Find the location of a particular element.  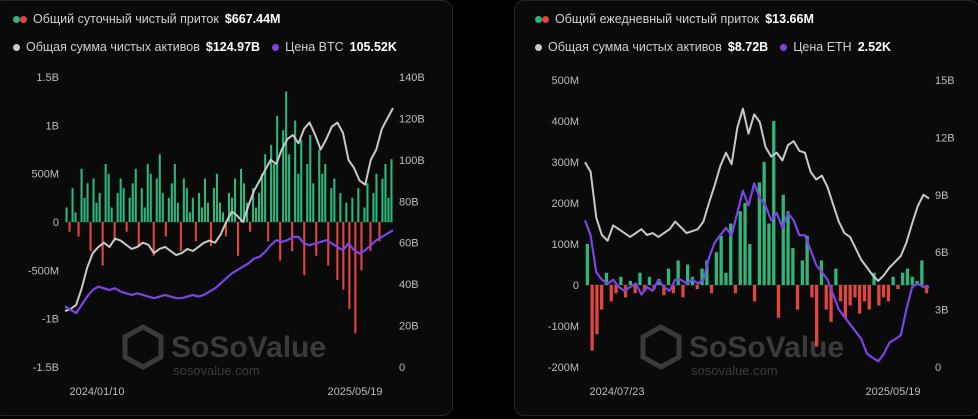

legend-net-assets-label: Общая сумма чистых активов is located at coordinates (635, 47).